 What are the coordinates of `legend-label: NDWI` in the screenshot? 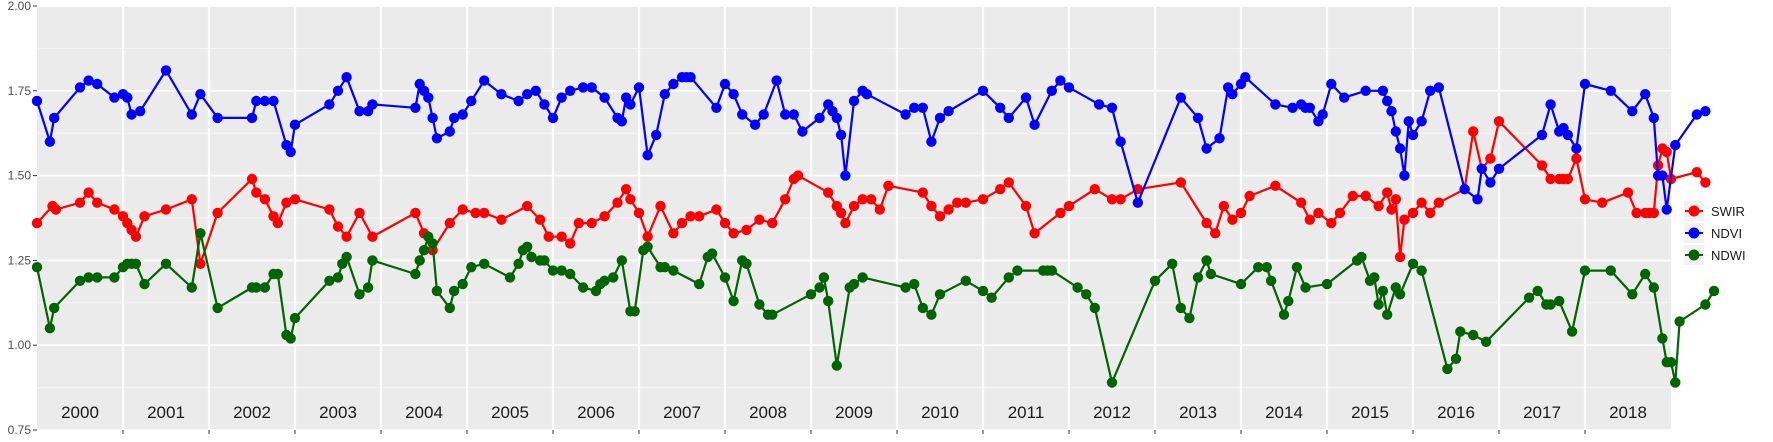 It's located at (1728, 255).